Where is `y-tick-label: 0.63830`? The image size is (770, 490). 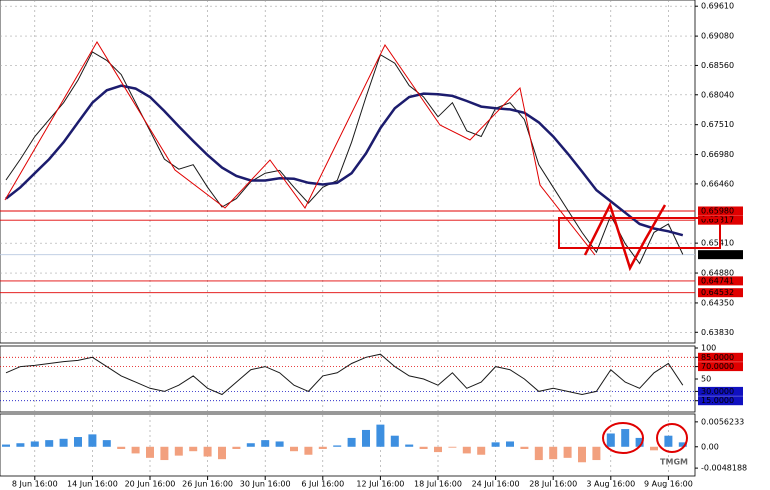 y-tick-label: 0.63830 is located at coordinates (717, 332).